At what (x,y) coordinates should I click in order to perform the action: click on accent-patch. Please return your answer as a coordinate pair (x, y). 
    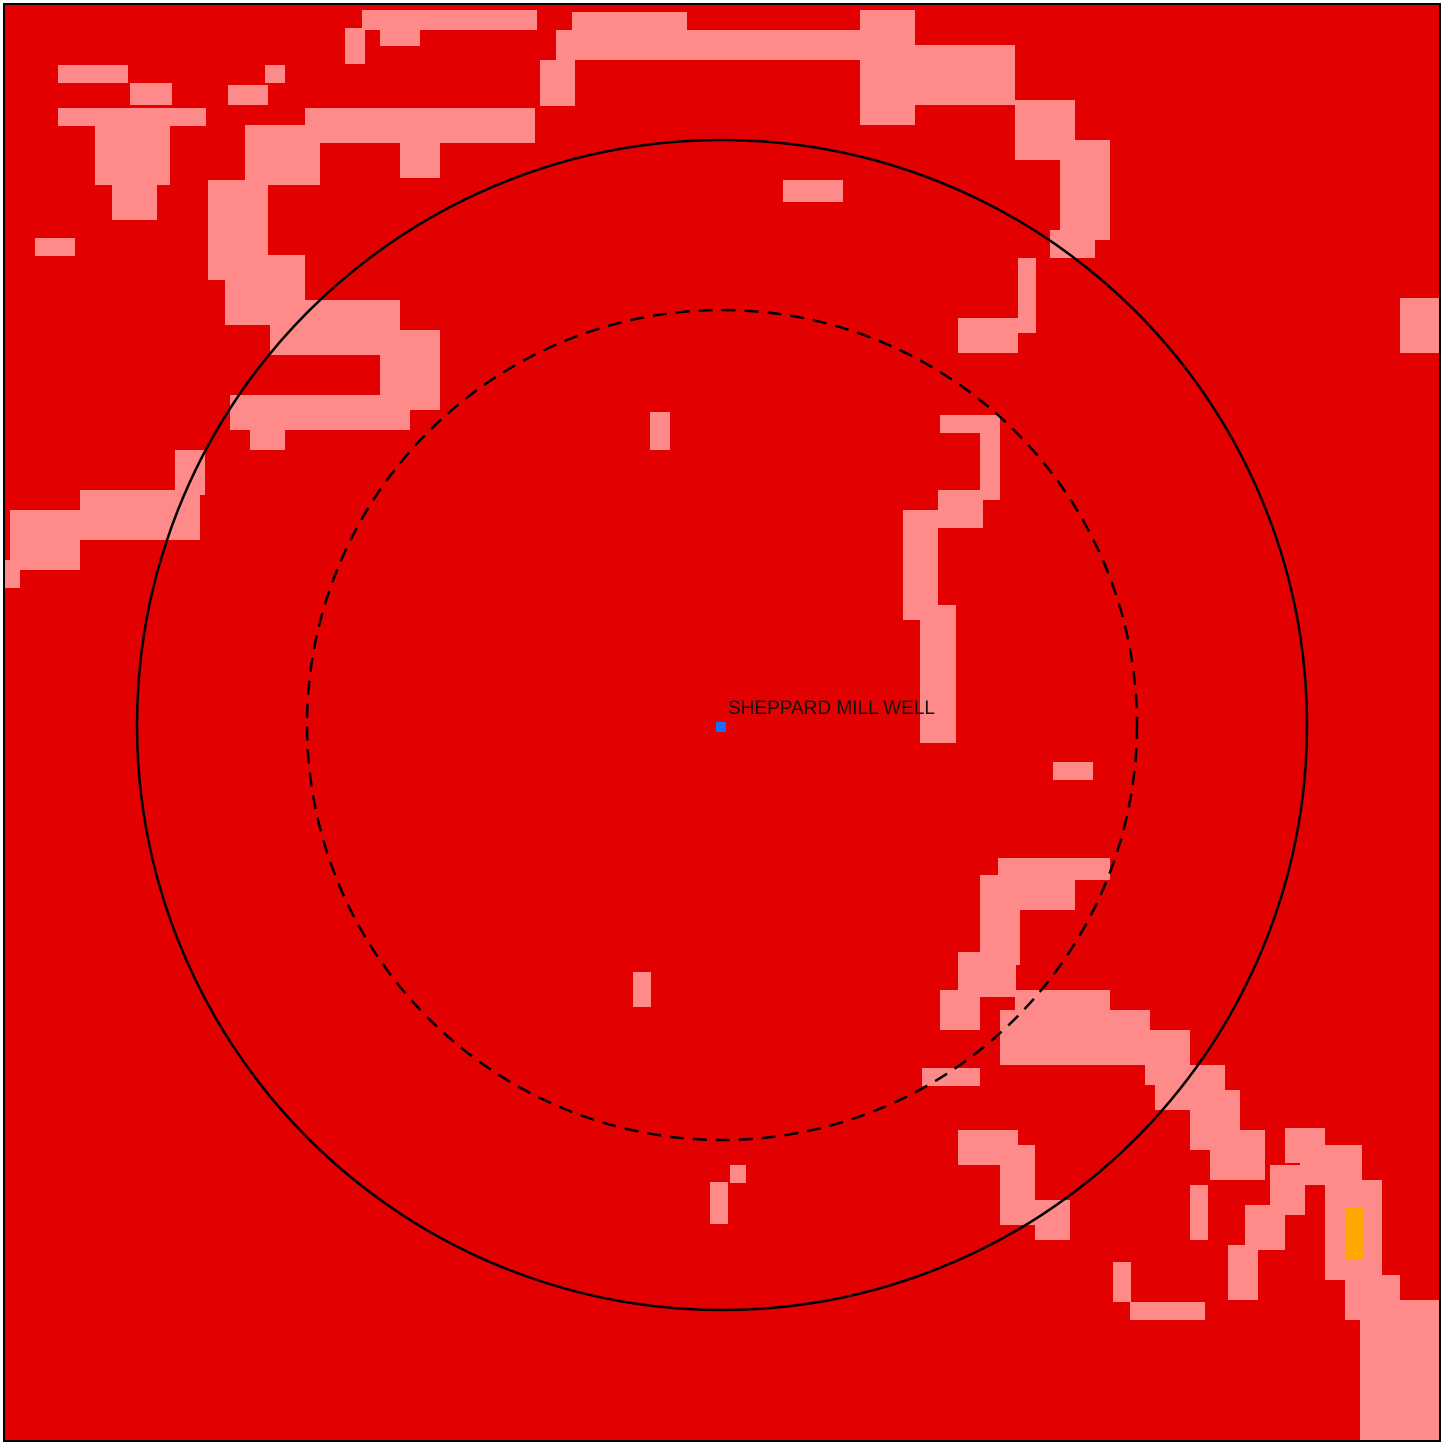
    Looking at the image, I should click on (1354, 1233).